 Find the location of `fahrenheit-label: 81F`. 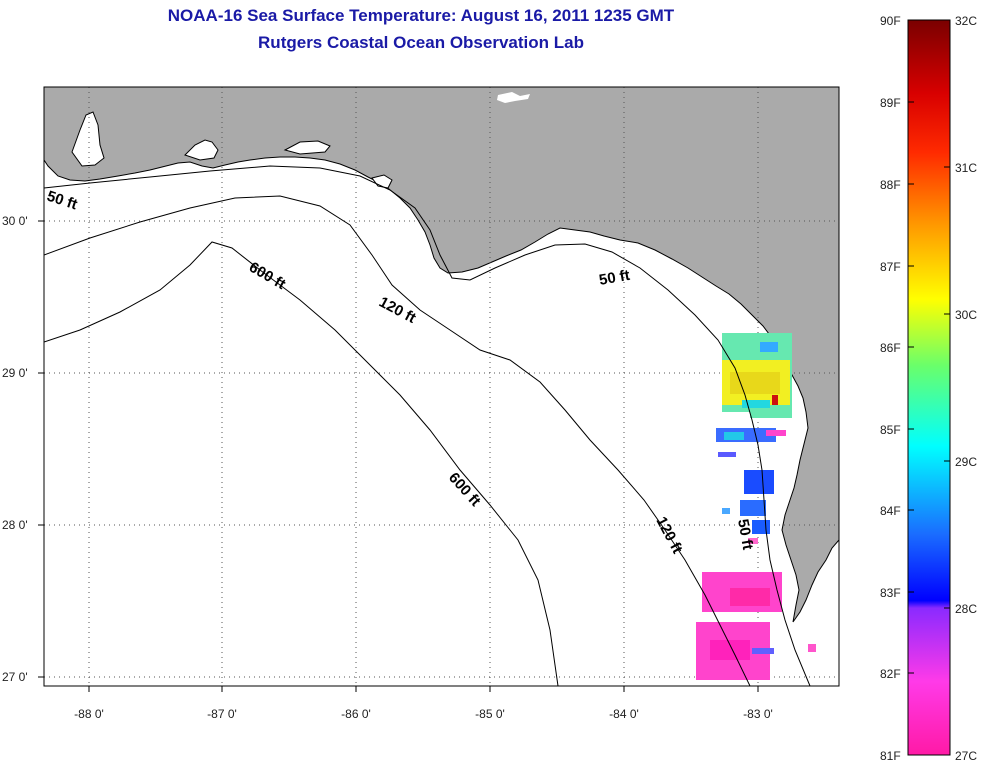

fahrenheit-label: 81F is located at coordinates (890, 756).